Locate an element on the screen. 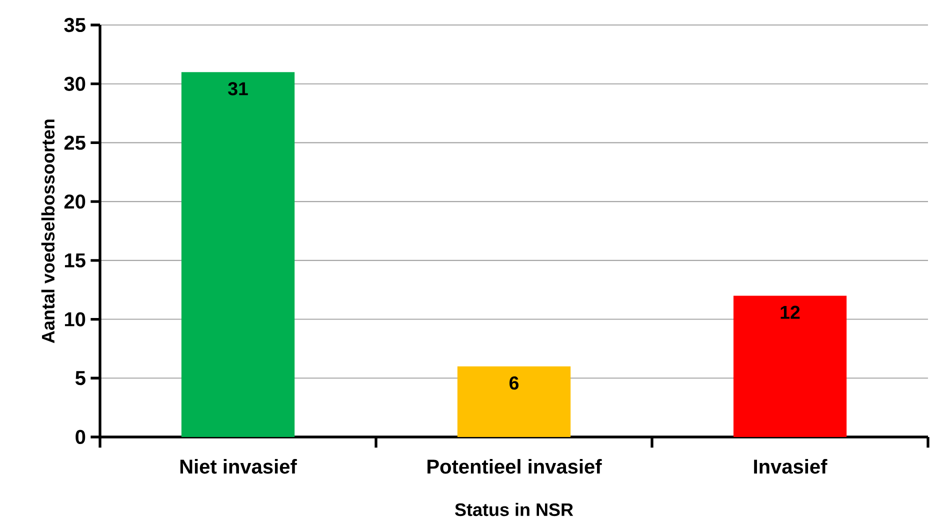 This screenshot has width=931, height=531. data-label: 12 is located at coordinates (790, 312).